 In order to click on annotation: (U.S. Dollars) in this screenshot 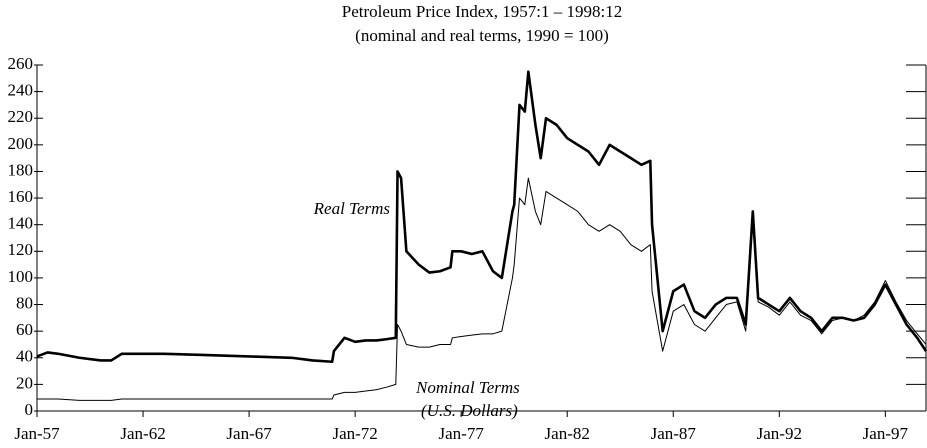, I will do `click(469, 410)`.